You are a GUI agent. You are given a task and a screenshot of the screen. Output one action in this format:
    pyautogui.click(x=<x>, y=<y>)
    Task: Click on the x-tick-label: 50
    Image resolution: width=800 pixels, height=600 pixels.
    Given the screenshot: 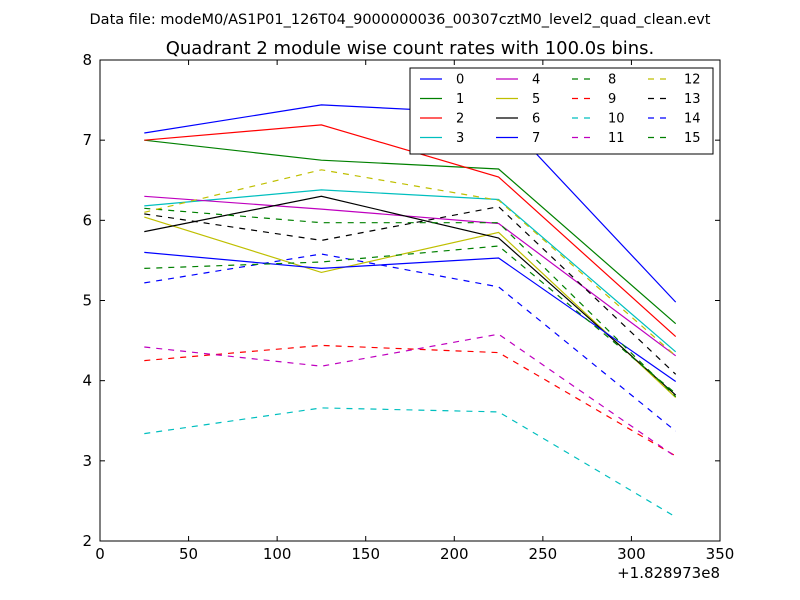 What is the action you would take?
    pyautogui.click(x=188, y=554)
    